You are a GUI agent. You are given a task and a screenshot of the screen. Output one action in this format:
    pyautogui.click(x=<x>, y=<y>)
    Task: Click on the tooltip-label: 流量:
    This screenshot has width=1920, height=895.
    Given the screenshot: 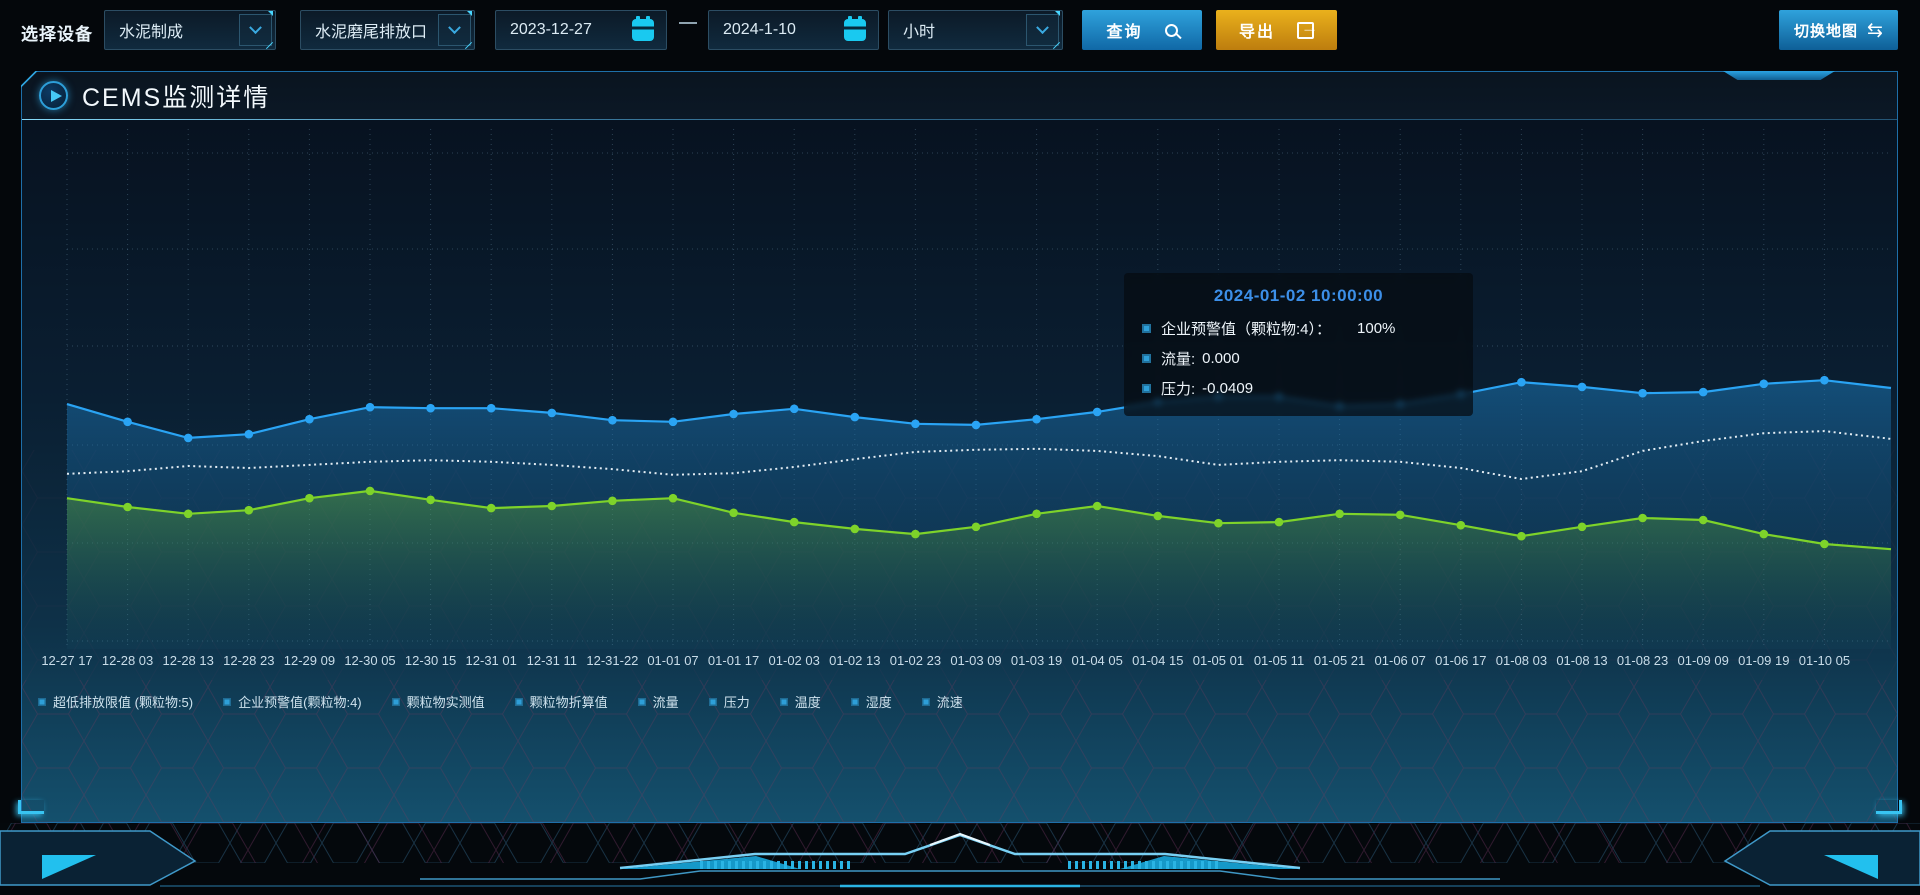 What is the action you would take?
    pyautogui.click(x=1178, y=359)
    